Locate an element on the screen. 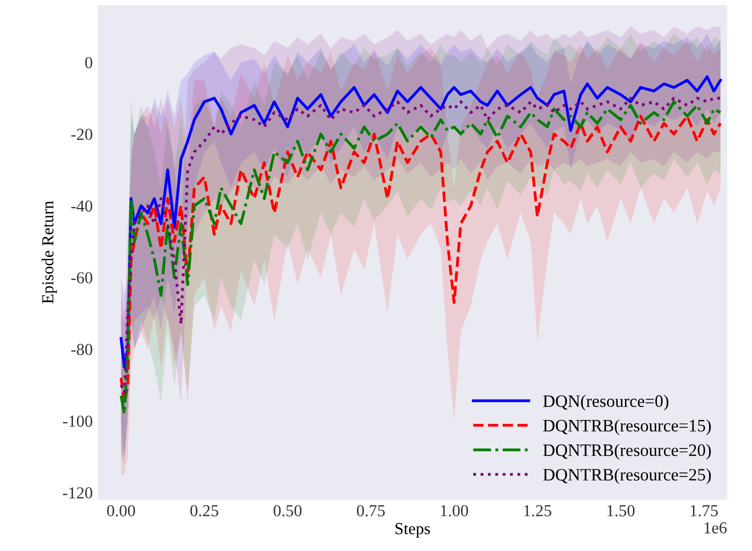  y-tick-label: -100 is located at coordinates (77, 421).